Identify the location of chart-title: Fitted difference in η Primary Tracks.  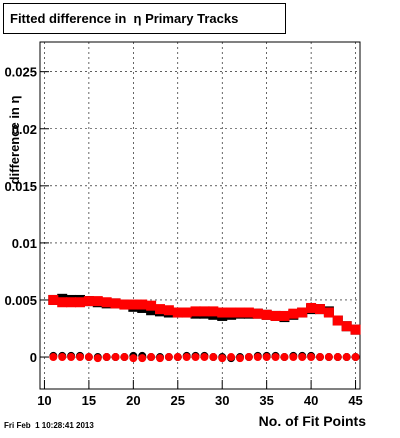
(124, 18).